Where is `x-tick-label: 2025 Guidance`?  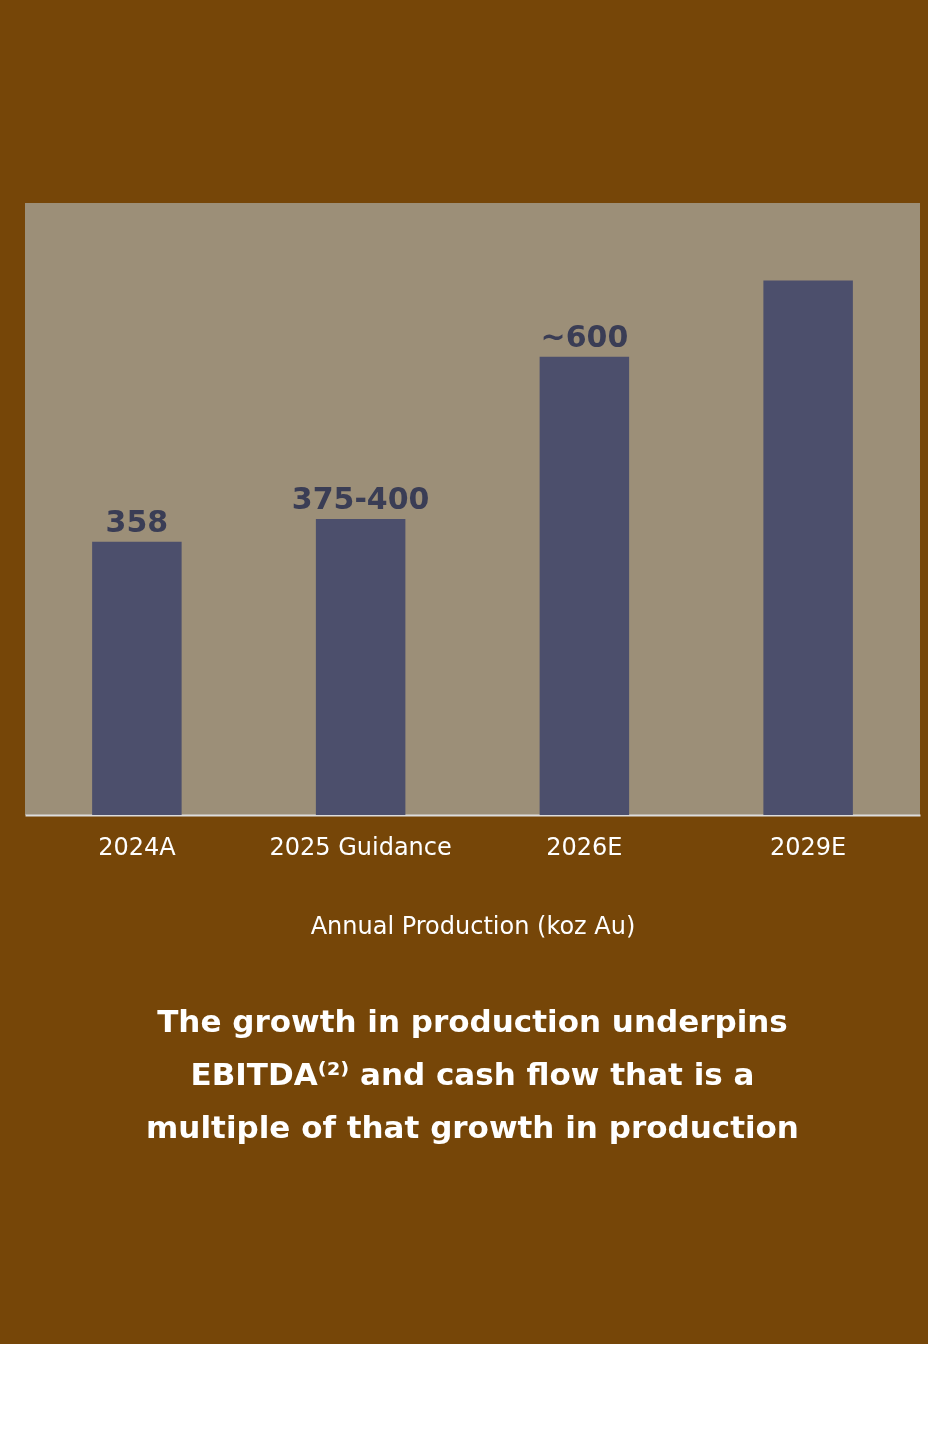
x-tick-label: 2025 Guidance is located at coordinates (360, 846).